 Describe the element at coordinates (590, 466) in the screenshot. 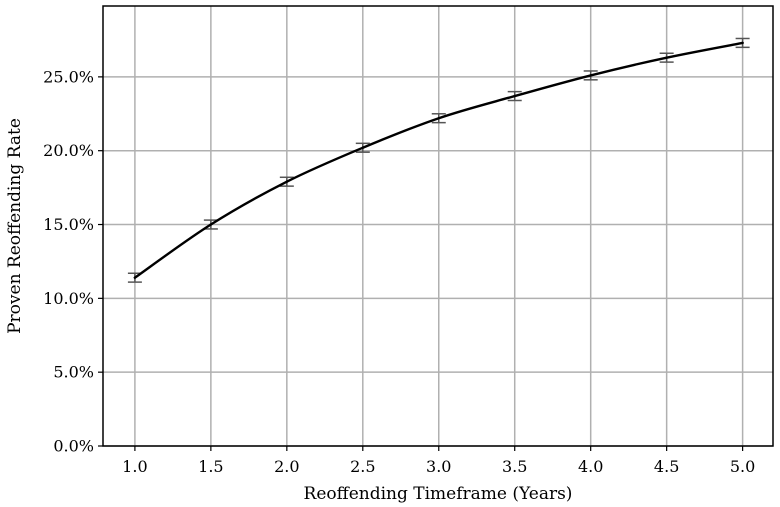

I see `x-tick-label: 4.0` at that location.